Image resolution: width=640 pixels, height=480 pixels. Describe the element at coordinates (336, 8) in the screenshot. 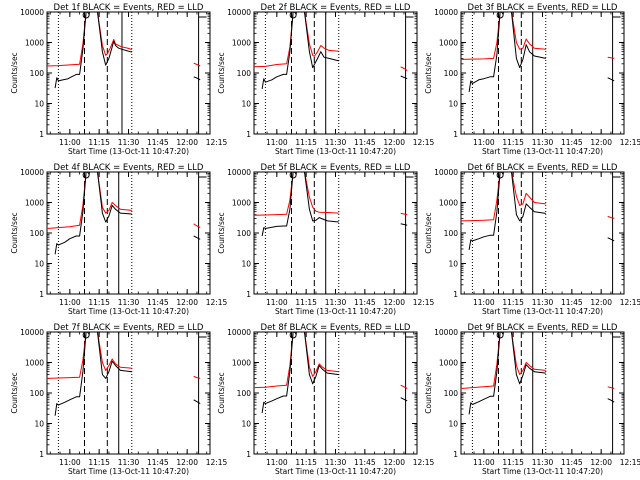

I see `panel-title: Det 2f BLACK = Events, RED = LLD` at that location.